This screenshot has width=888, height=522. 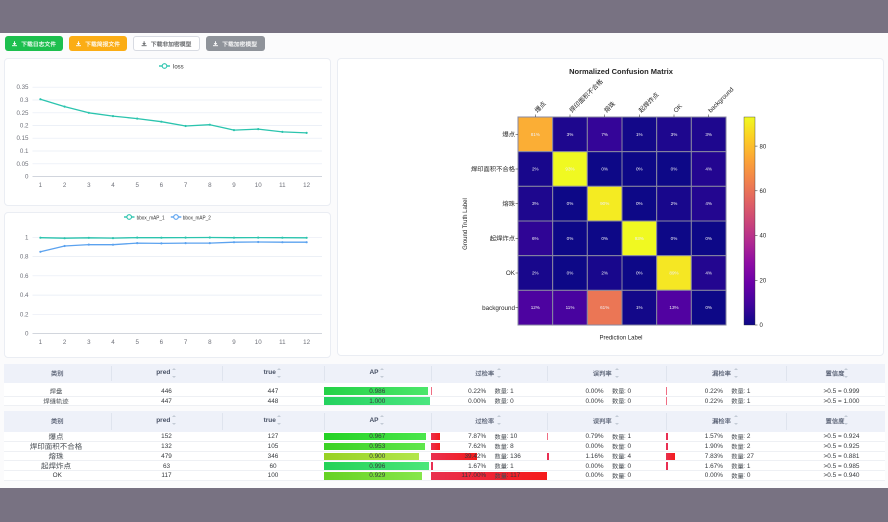 What do you see at coordinates (604, 203) in the screenshot?
I see `svg-text: 90%` at bounding box center [604, 203].